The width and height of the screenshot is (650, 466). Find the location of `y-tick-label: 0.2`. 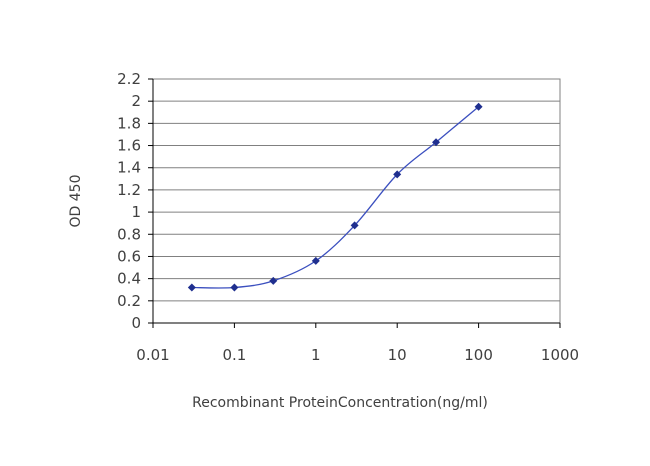

y-tick-label: 0.2 is located at coordinates (129, 301).